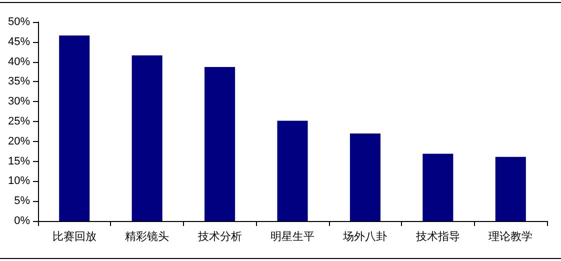 The image size is (561, 261). Describe the element at coordinates (292, 236) in the screenshot. I see `x-tick-label: 明星生平` at that location.